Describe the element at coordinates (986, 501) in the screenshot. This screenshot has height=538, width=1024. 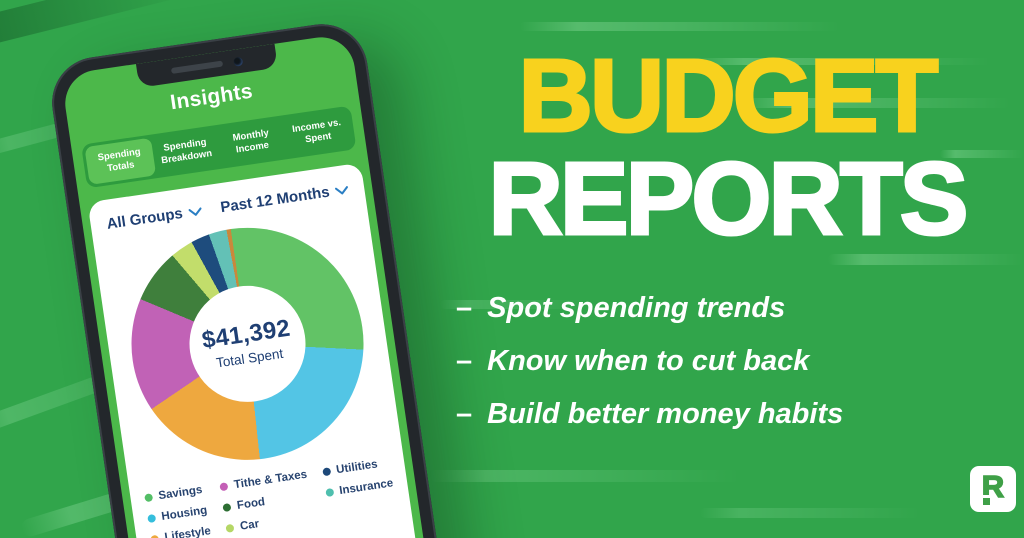
I see `logo-dot` at that location.